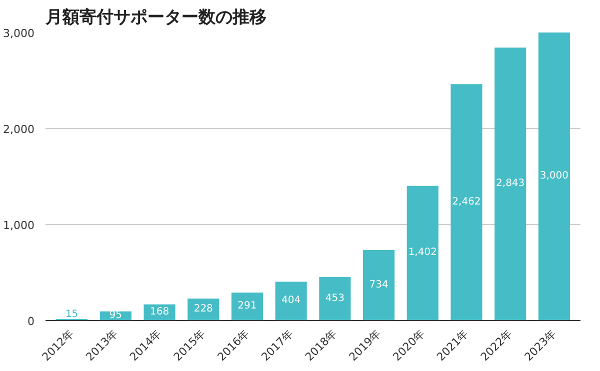 This screenshot has width=600, height=371. I want to click on data-label: 404, so click(291, 300).